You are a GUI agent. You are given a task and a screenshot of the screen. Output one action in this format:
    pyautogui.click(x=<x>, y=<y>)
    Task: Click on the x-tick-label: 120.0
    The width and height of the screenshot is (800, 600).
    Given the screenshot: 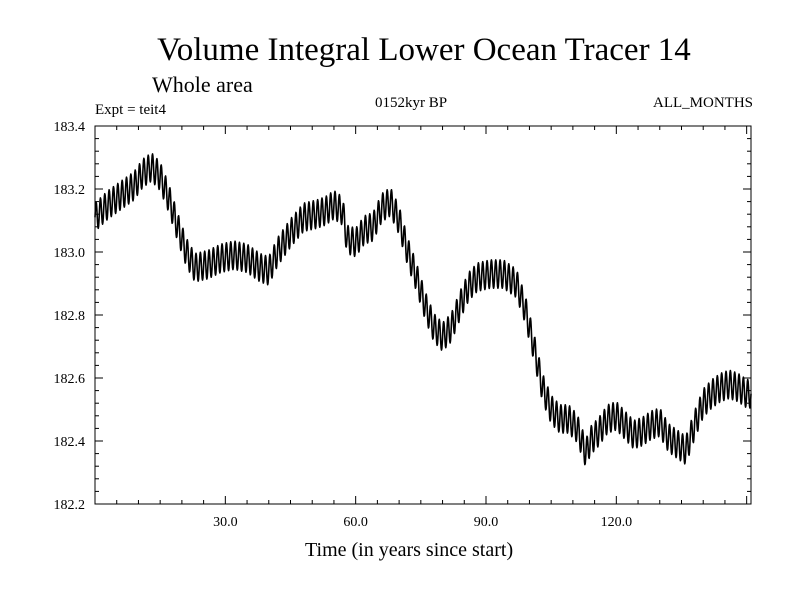 What is the action you would take?
    pyautogui.click(x=617, y=522)
    